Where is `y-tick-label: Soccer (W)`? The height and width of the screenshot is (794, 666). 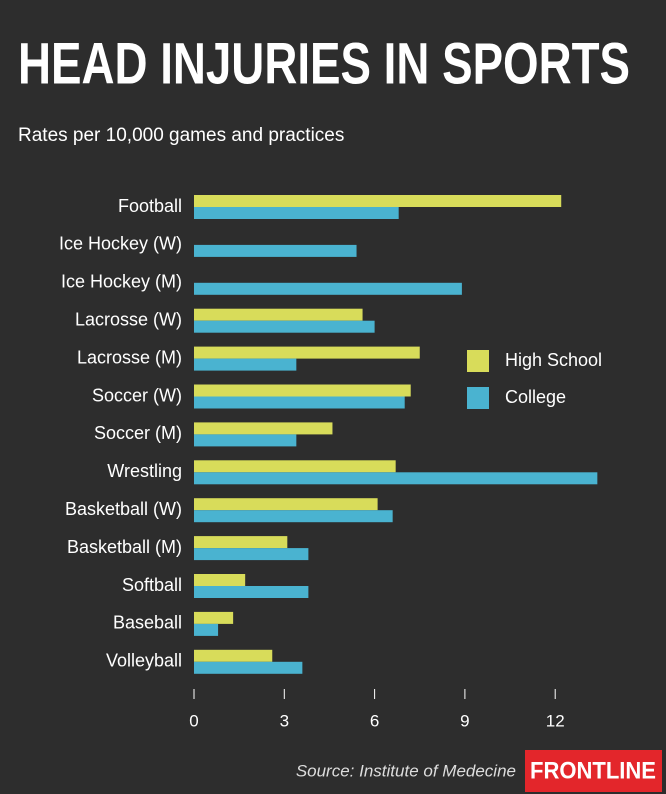 y-tick-label: Soccer (W) is located at coordinates (137, 395).